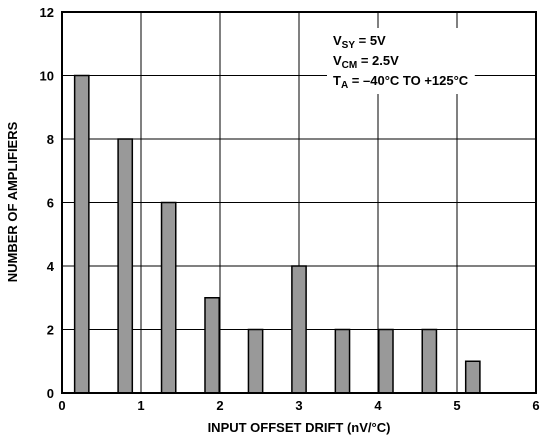  Describe the element at coordinates (401, 61) in the screenshot. I see `annotation-box` at that location.